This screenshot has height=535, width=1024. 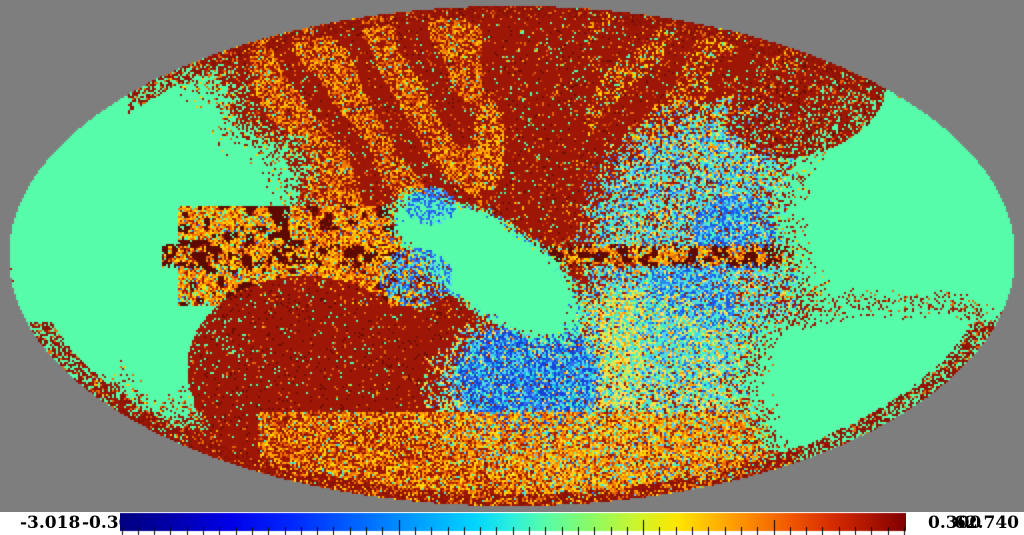 I want to click on colorbar-max-label: 62.740, so click(x=986, y=523).